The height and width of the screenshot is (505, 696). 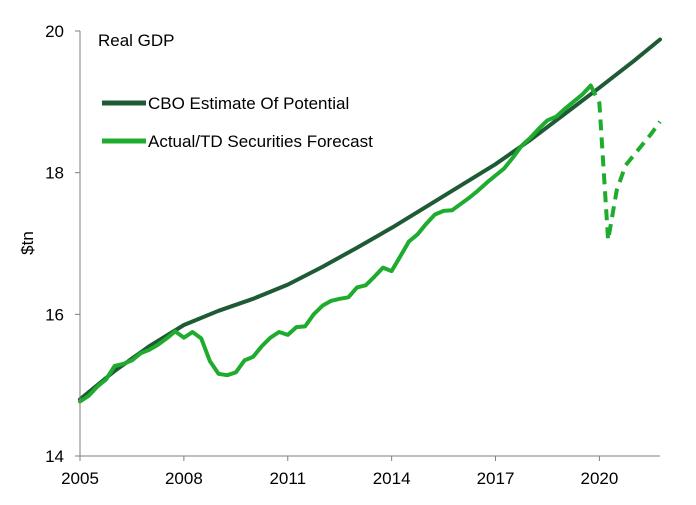 I want to click on y-tick-label: 20, so click(x=54, y=31).